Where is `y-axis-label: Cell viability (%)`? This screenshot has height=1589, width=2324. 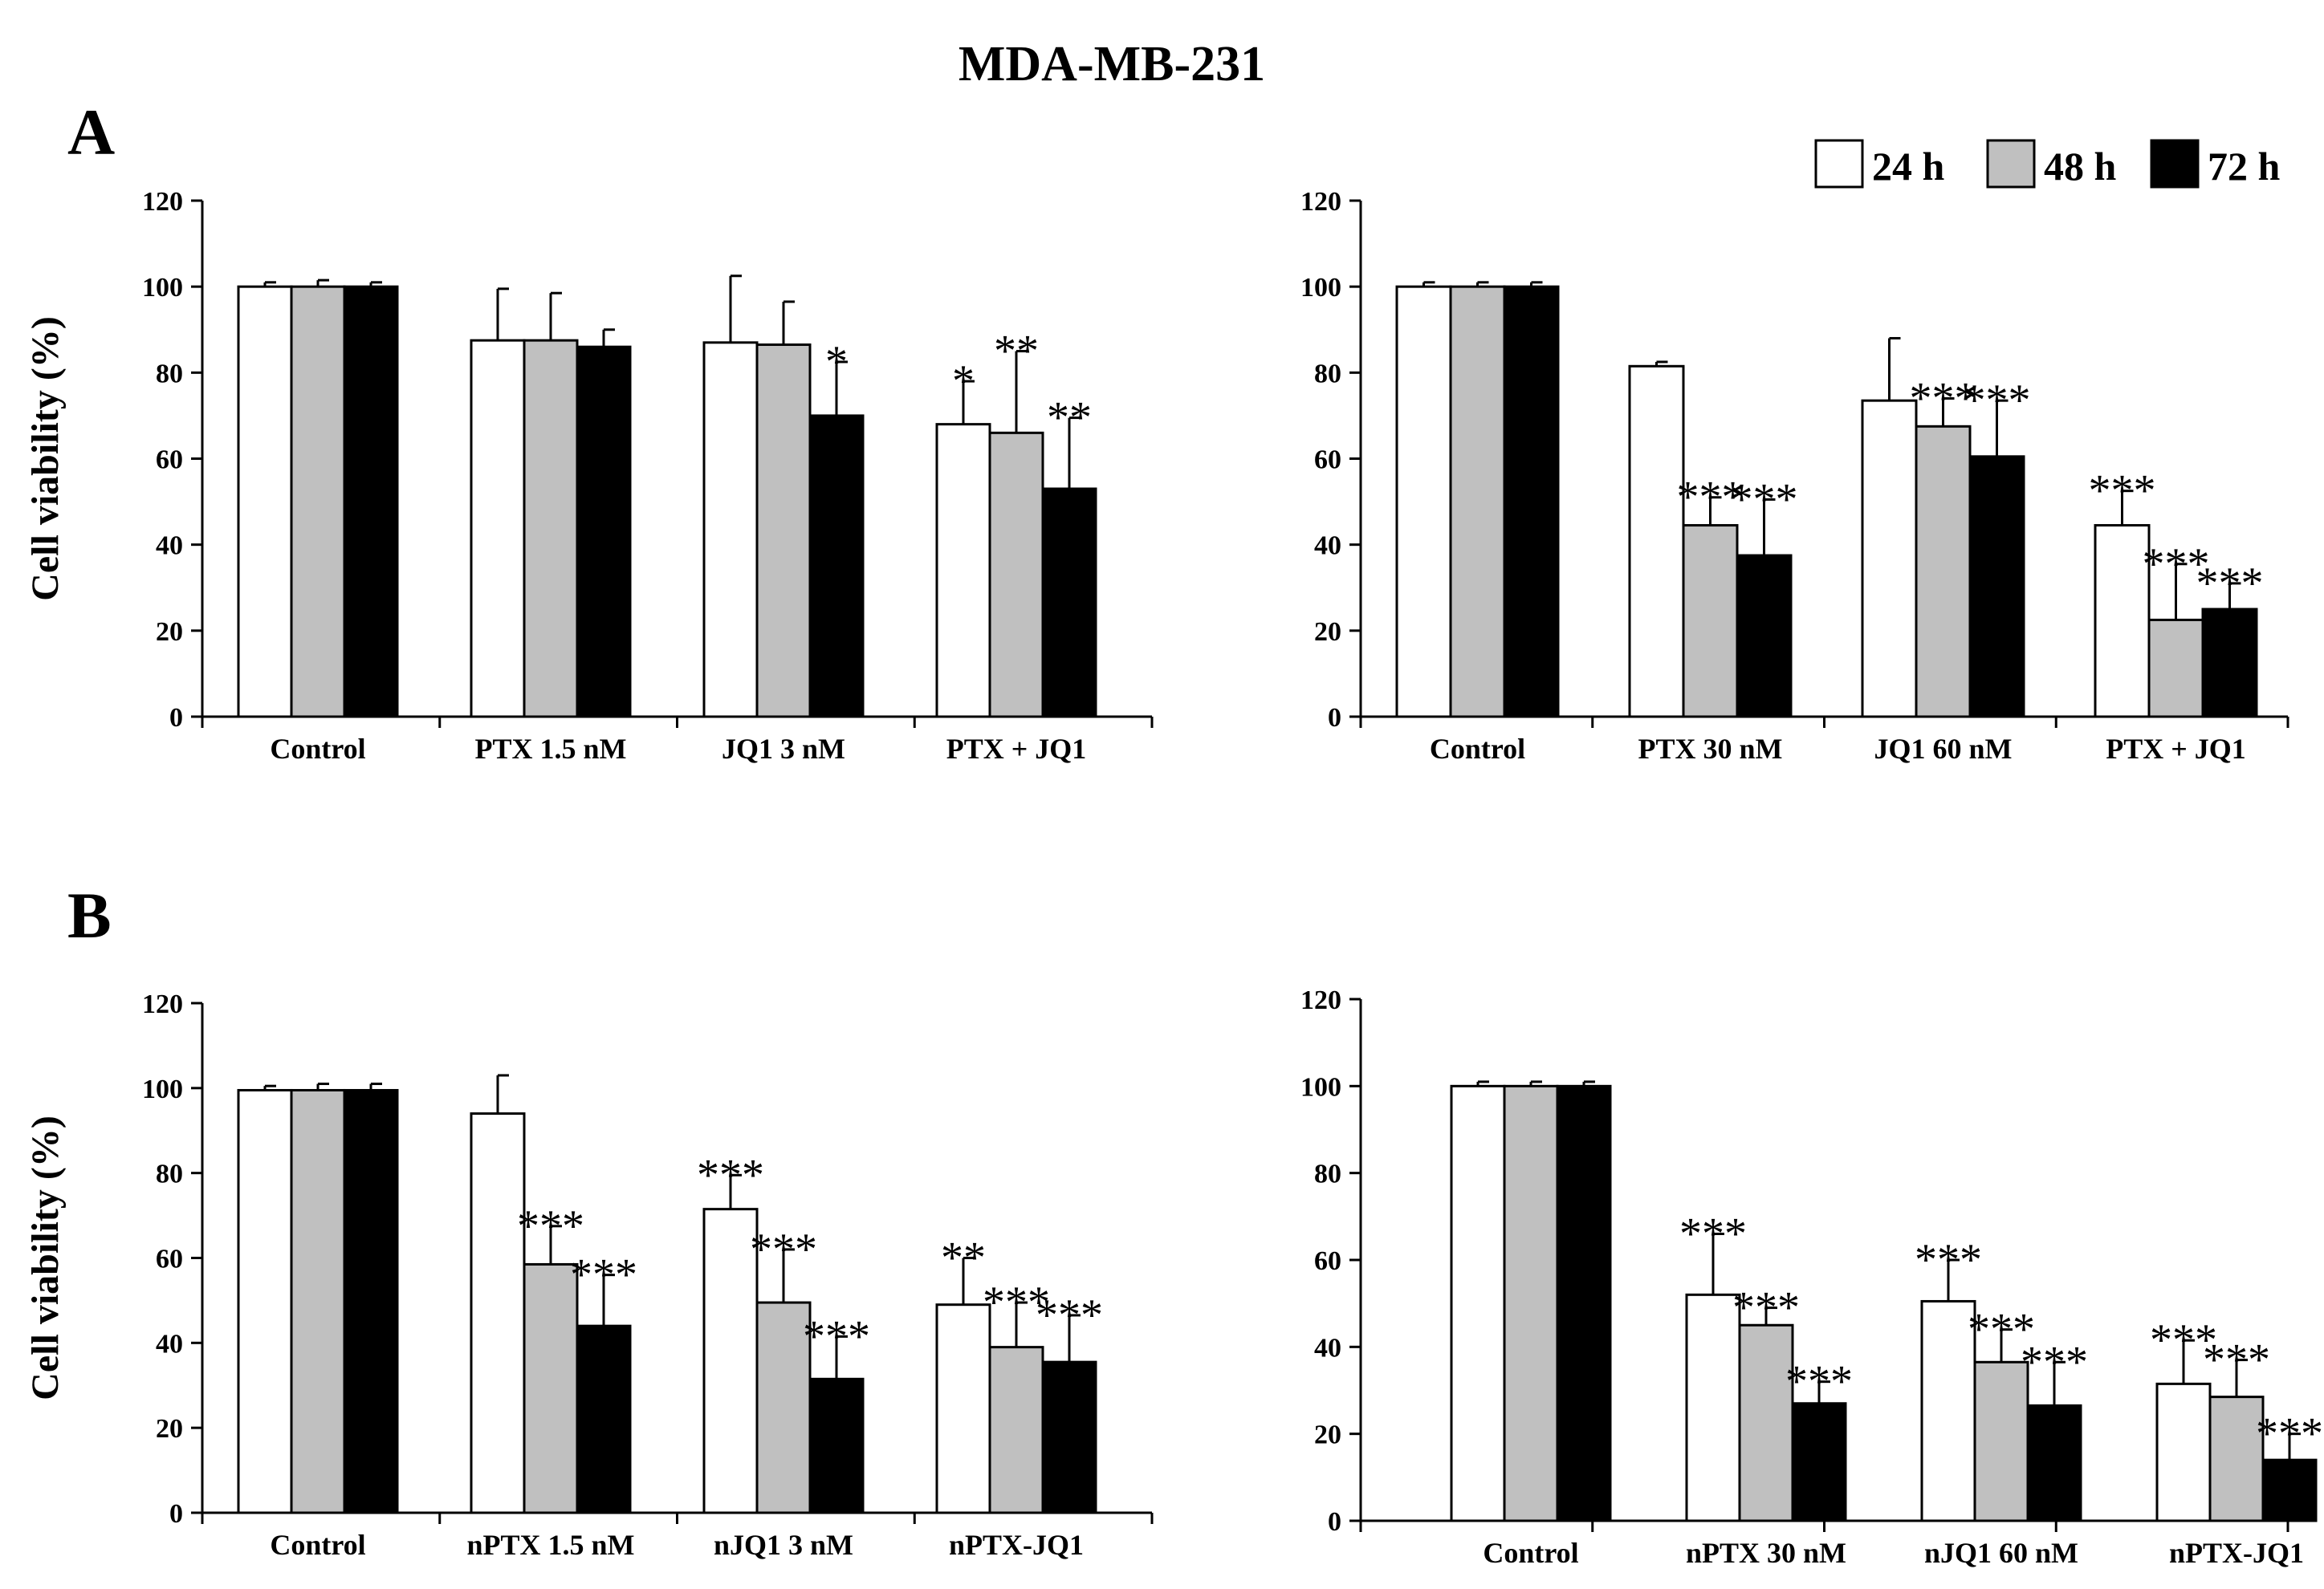
y-axis-label: Cell viability (%) is located at coordinates (45, 458).